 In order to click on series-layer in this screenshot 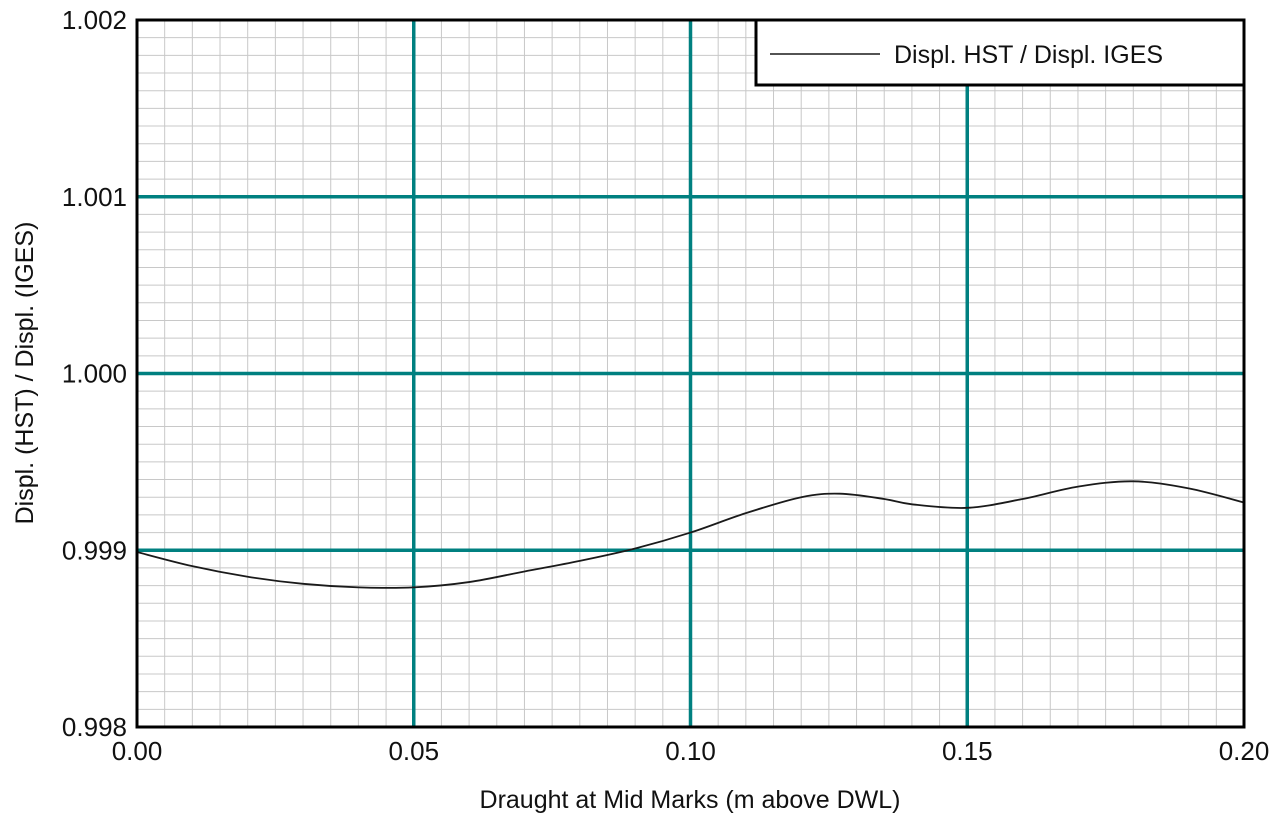, I will do `click(690, 534)`.